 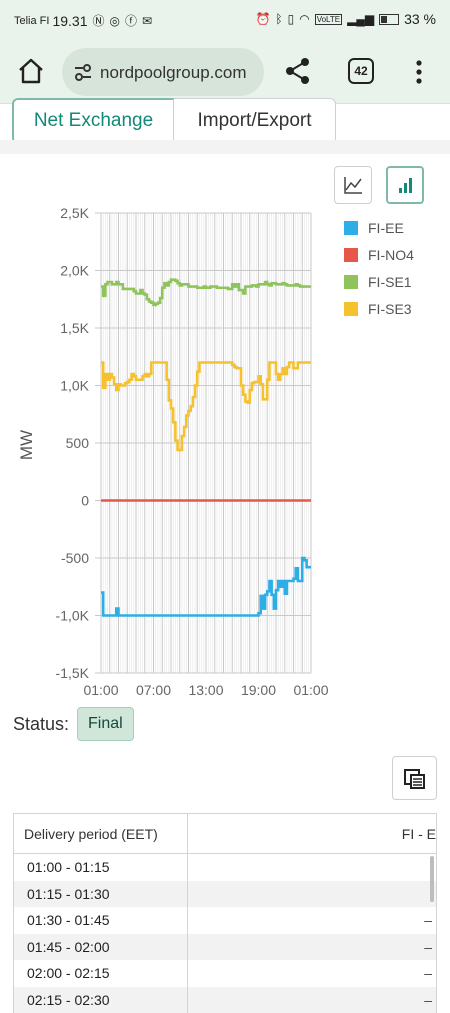 I want to click on y-tick-label: 2,0K, so click(x=74, y=271).